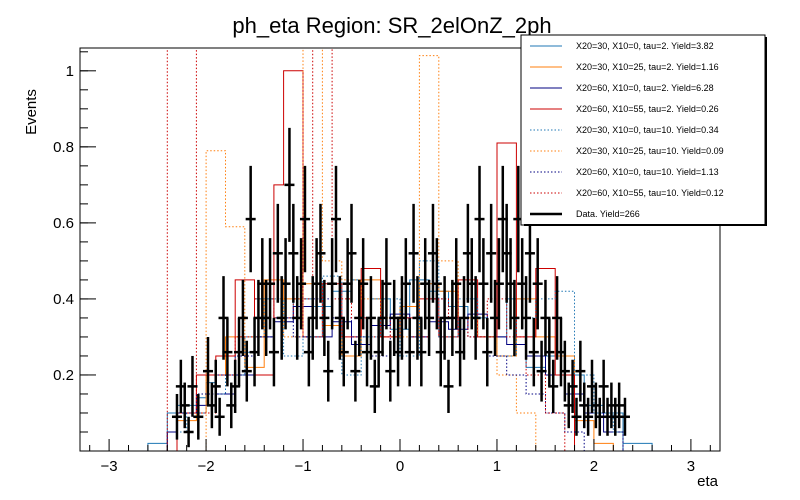 The height and width of the screenshot is (500, 800). What do you see at coordinates (647, 172) in the screenshot?
I see `legend-label: X20=60, X10=0, tau=10. Yield=1.13` at bounding box center [647, 172].